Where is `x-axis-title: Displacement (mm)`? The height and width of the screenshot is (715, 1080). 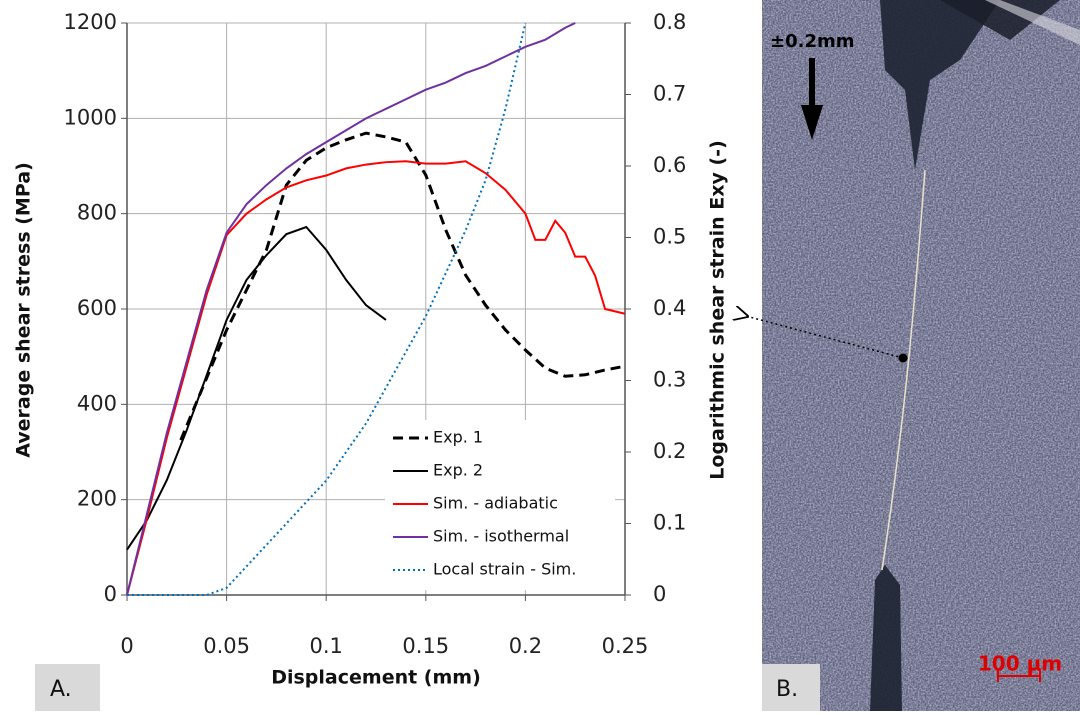 x-axis-title: Displacement (mm) is located at coordinates (376, 678).